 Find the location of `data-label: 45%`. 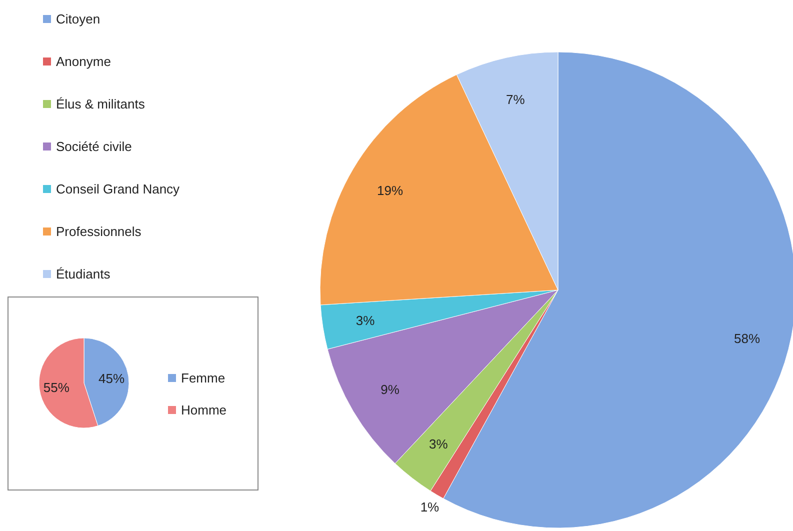

data-label: 45% is located at coordinates (111, 378).